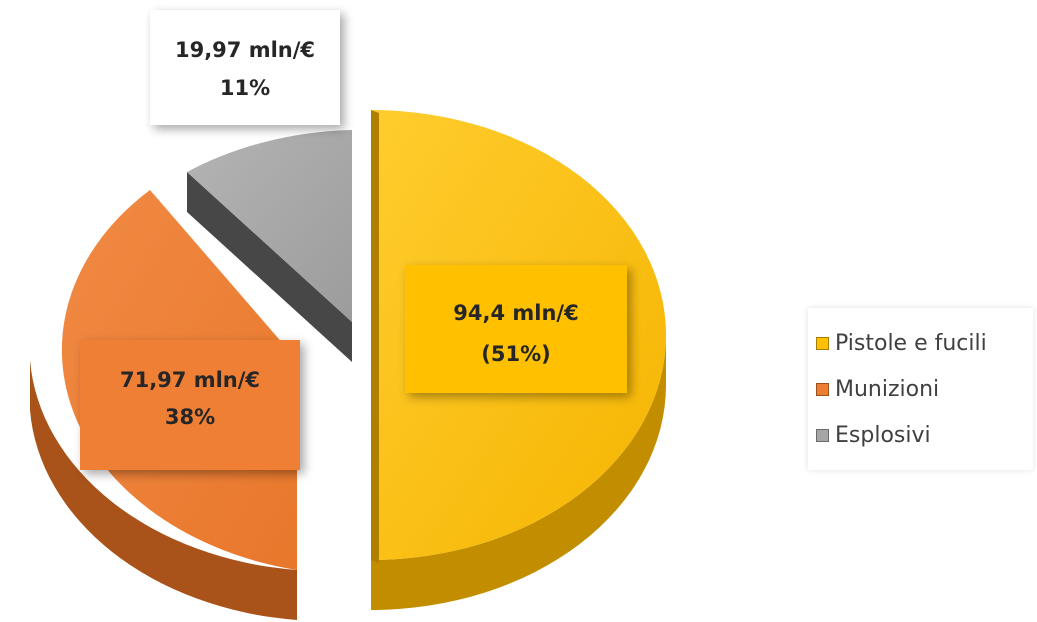  I want to click on data-label-pistole-e-fucili-value: 94,4 mln/€, so click(515, 313).